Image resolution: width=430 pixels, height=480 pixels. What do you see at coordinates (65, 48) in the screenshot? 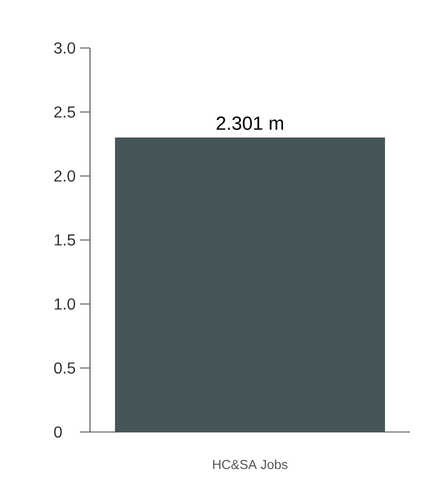
I see `y-tick-label: 3.0` at bounding box center [65, 48].